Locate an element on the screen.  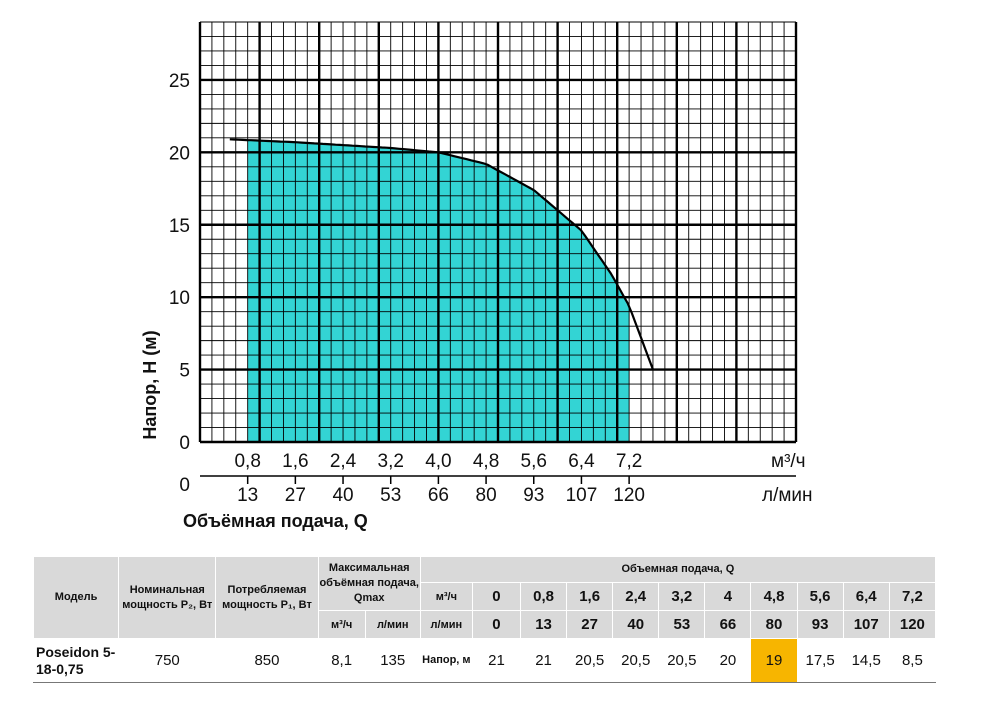
x-tick-label-lmin: 66 is located at coordinates (438, 495).